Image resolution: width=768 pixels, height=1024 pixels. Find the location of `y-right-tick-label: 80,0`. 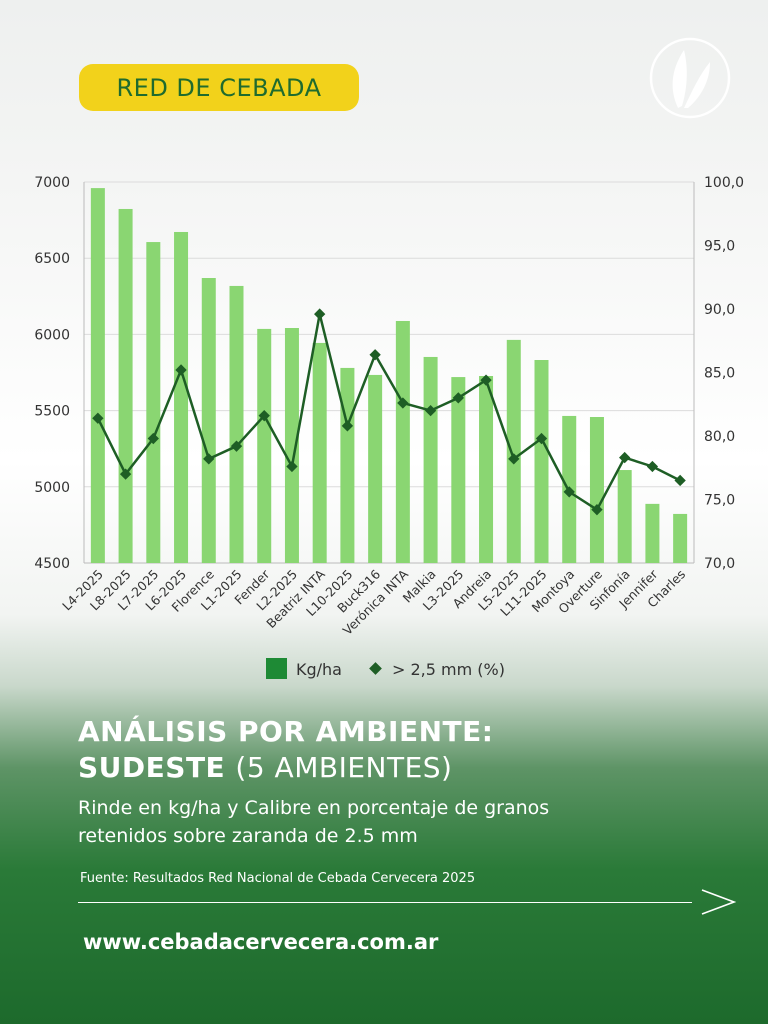

y-right-tick-label: 80,0 is located at coordinates (719, 437).